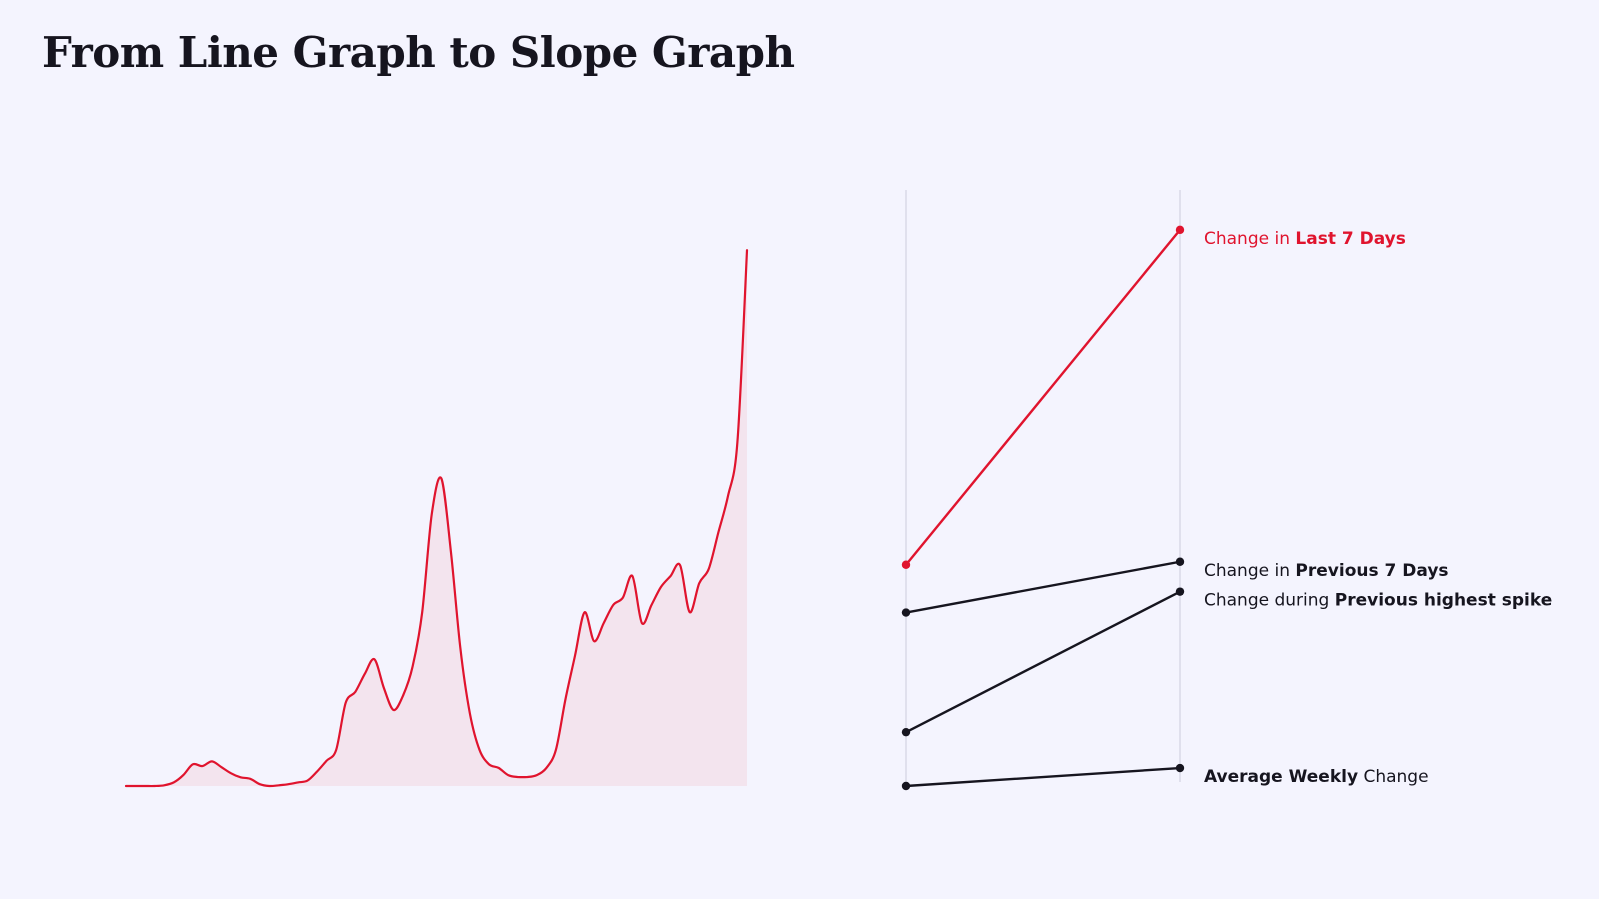  I want to click on series-label: Change in Previous 7 Days, so click(1326, 571).